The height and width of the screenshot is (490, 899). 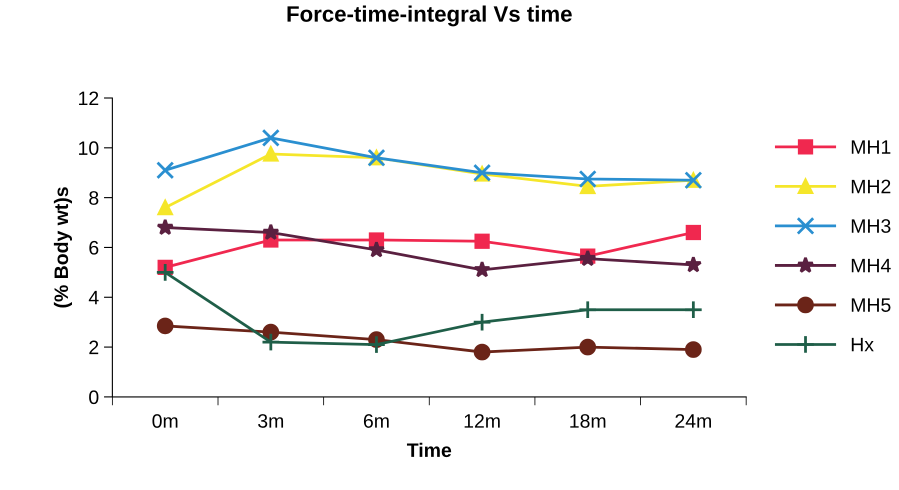 What do you see at coordinates (430, 16) in the screenshot?
I see `chart-title: Force-time-integral Vs time` at bounding box center [430, 16].